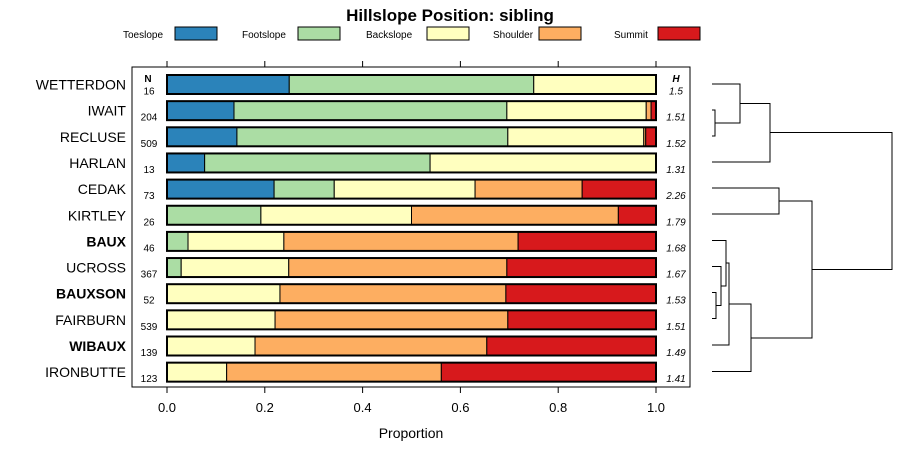 The image size is (900, 460). Describe the element at coordinates (96, 268) in the screenshot. I see `row-label: UCROSS` at that location.